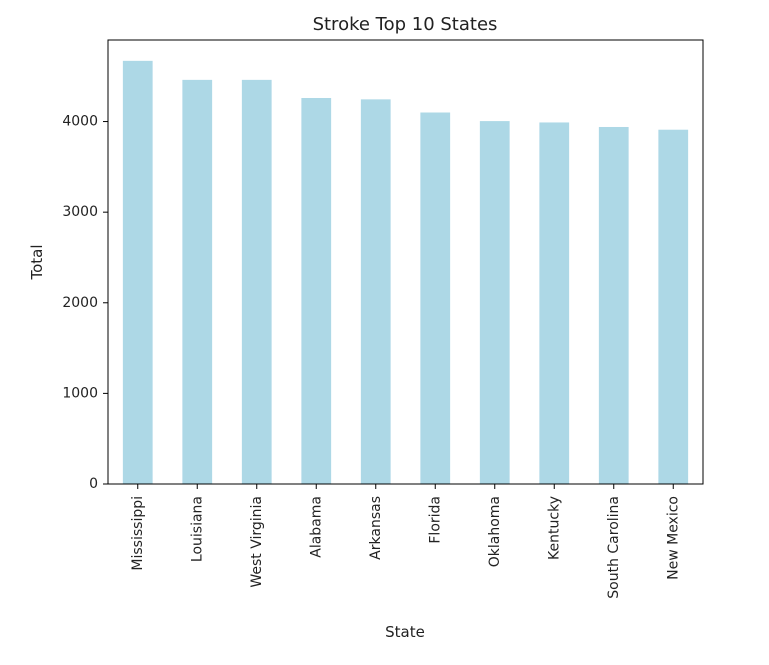 The height and width of the screenshot is (665, 769). What do you see at coordinates (93, 484) in the screenshot?
I see `y-tick-label: 0` at bounding box center [93, 484].